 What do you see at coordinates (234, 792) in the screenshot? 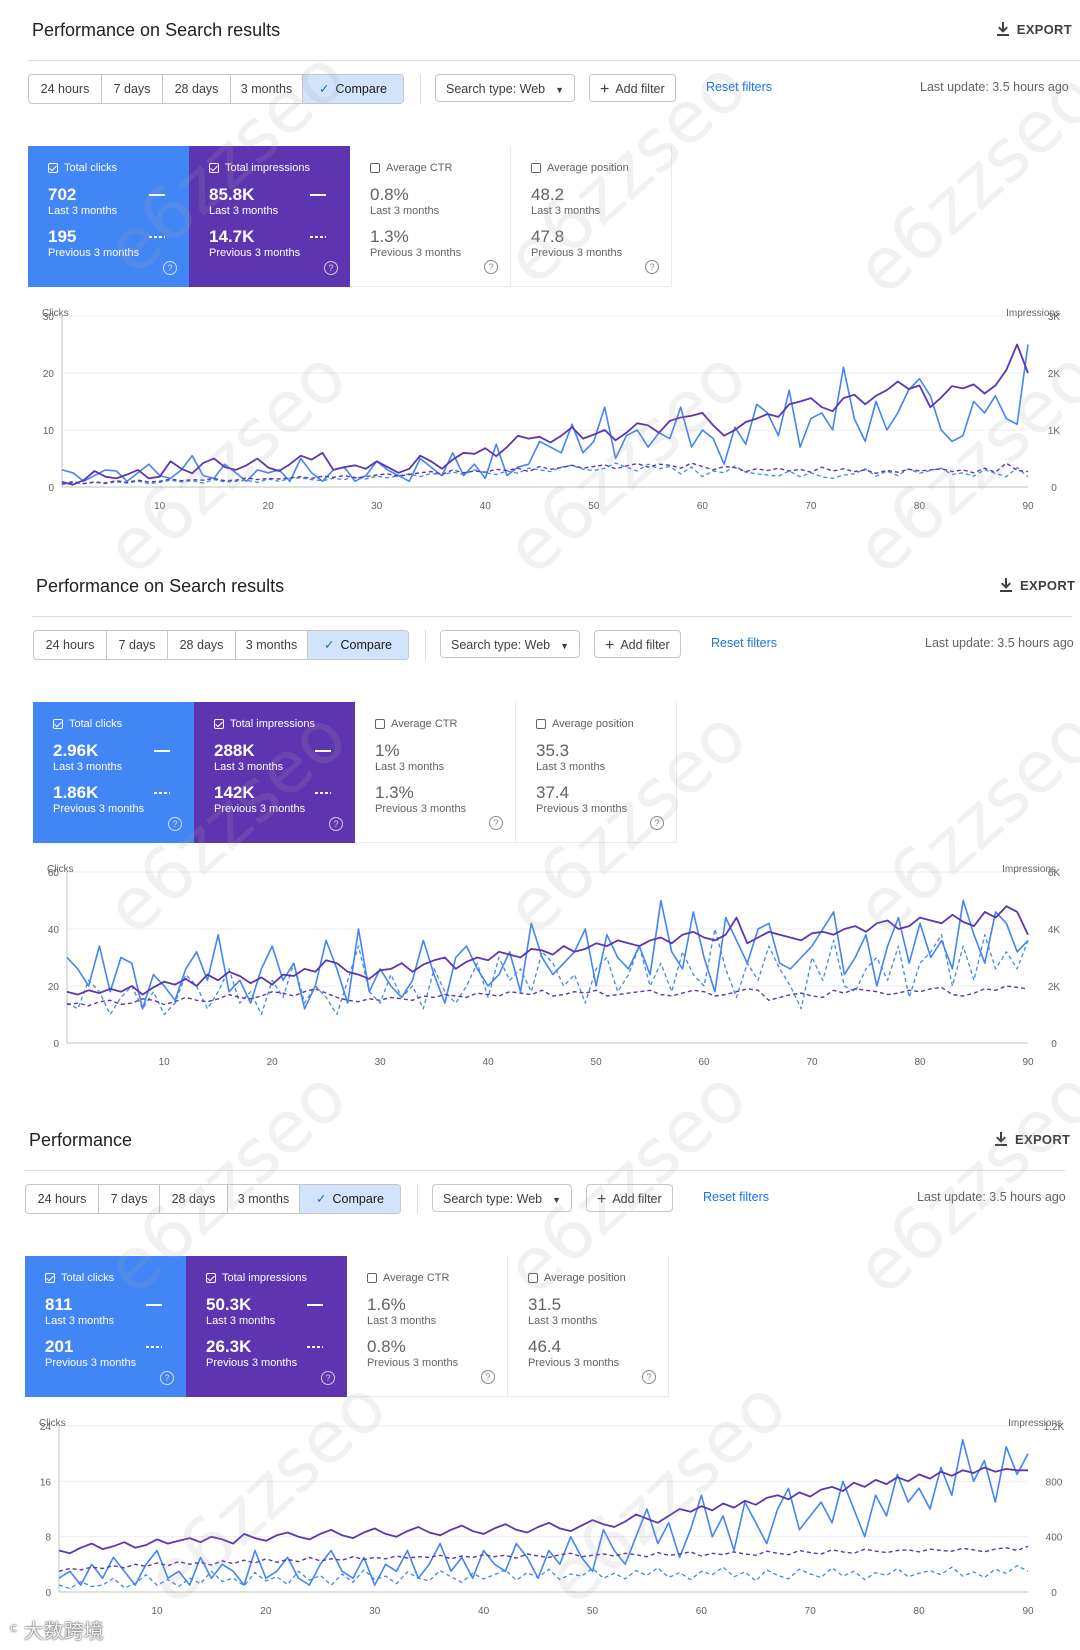
I see `metric-prev-value: 142K` at bounding box center [234, 792].